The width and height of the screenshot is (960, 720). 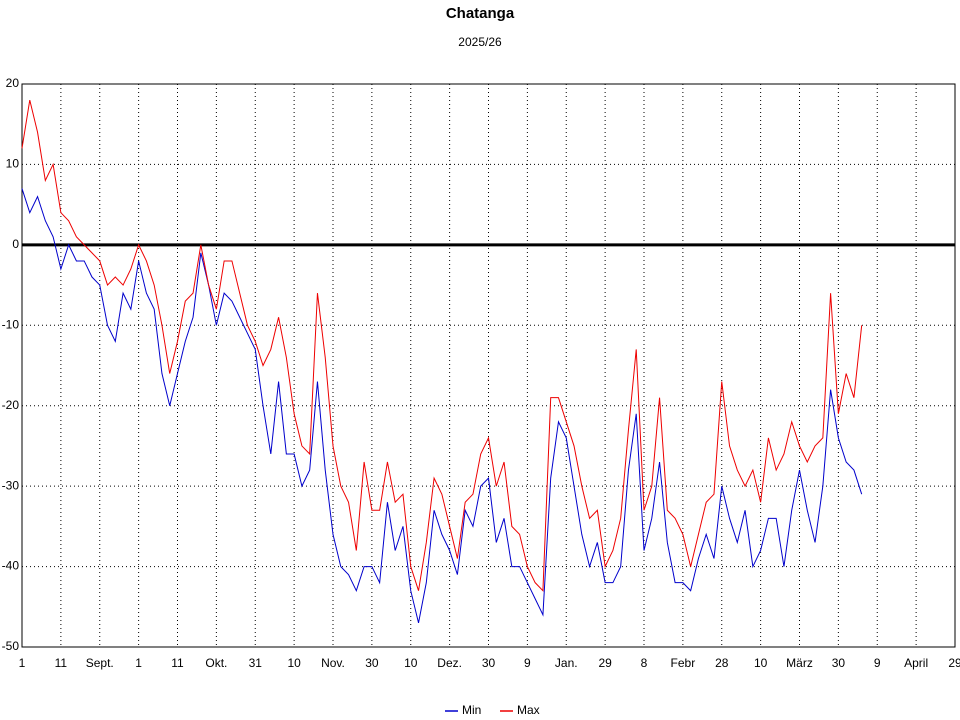 I want to click on y-tick-label: -30, so click(x=11, y=485).